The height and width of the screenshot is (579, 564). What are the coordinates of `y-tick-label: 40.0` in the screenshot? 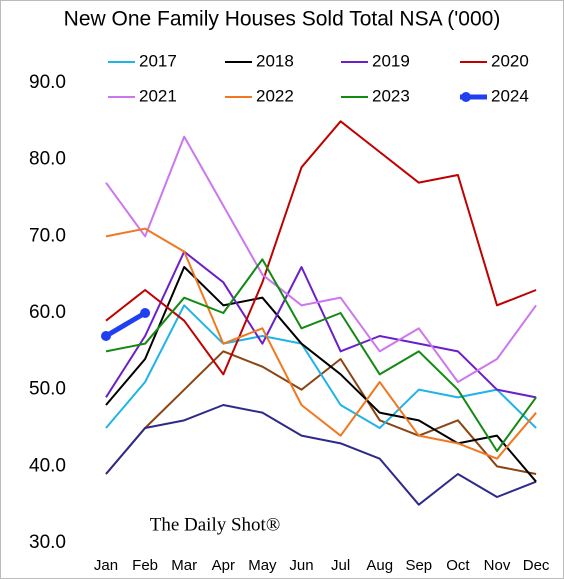 It's located at (47, 465).